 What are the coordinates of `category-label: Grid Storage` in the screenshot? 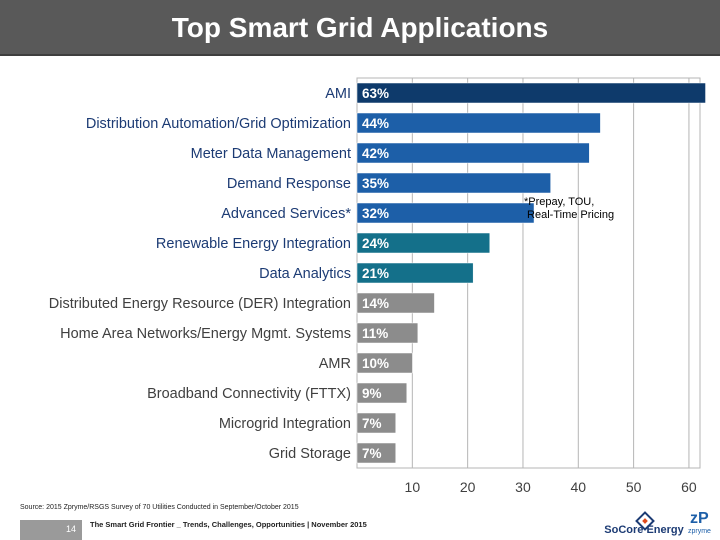 It's located at (310, 454).